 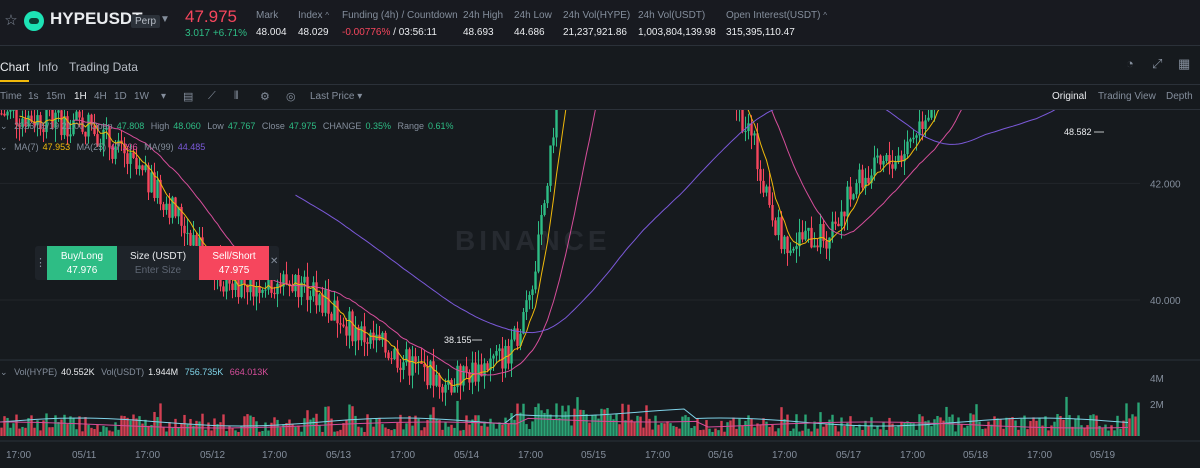 What do you see at coordinates (96, 18) in the screenshot?
I see `symbol-name: HYPEUSDT` at bounding box center [96, 18].